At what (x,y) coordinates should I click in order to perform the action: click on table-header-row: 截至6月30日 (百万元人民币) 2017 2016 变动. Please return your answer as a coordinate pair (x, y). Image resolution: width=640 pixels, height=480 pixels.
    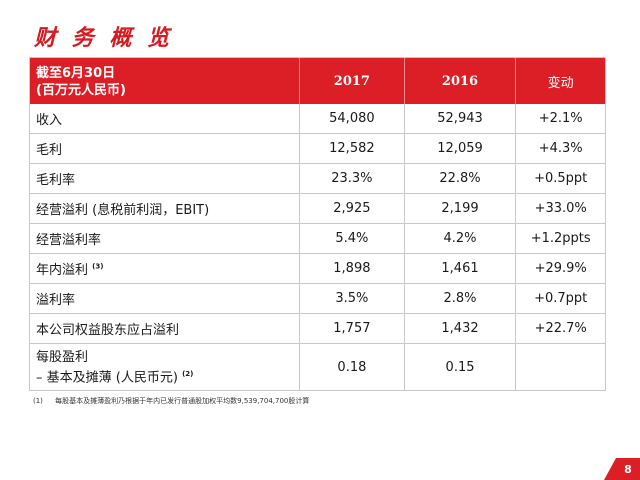
    Looking at the image, I should click on (317, 81).